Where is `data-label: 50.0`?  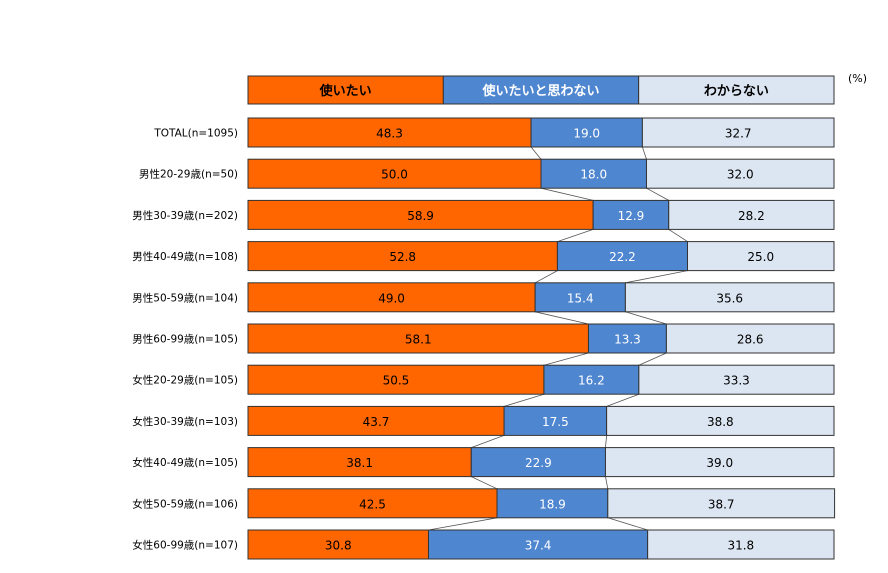 data-label: 50.0 is located at coordinates (394, 175).